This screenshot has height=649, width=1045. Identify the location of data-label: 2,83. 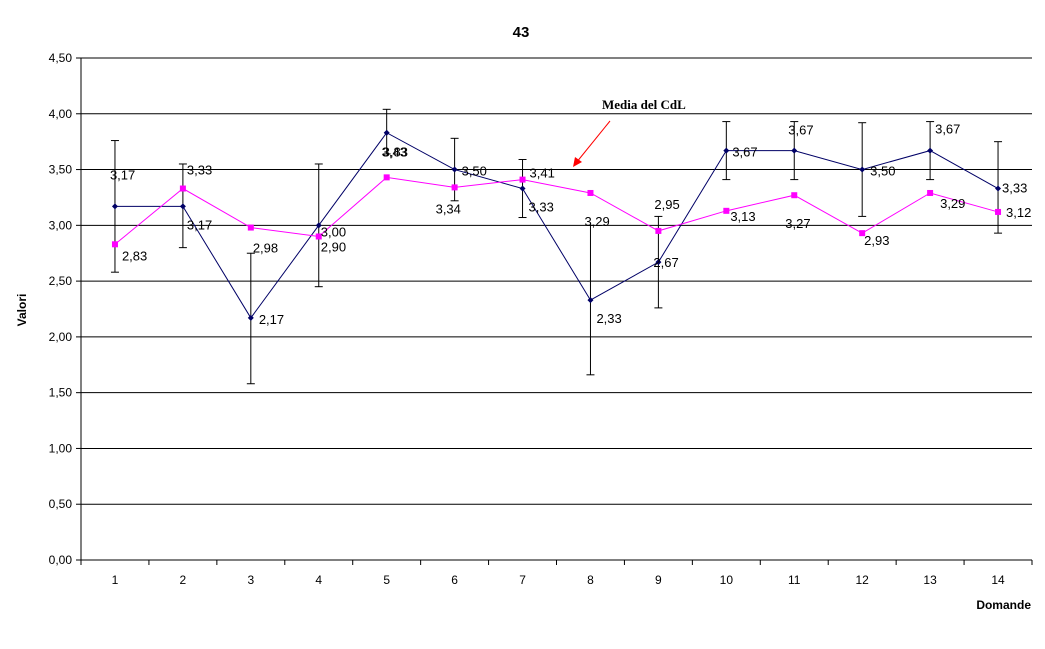
(134, 255).